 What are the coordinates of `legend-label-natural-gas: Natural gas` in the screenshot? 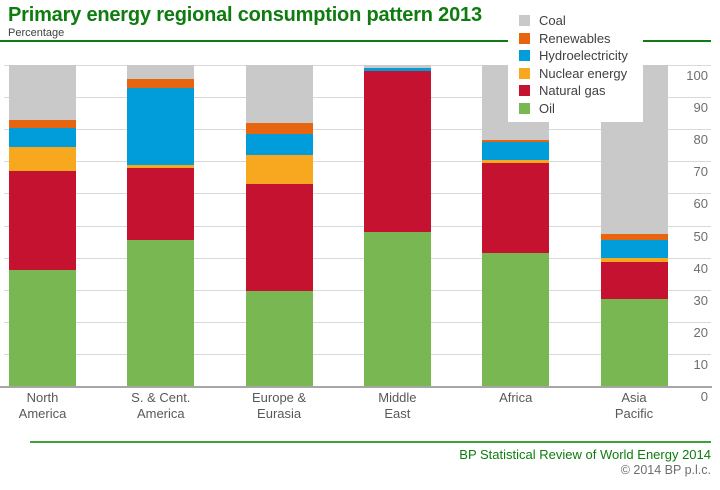 It's located at (572, 91).